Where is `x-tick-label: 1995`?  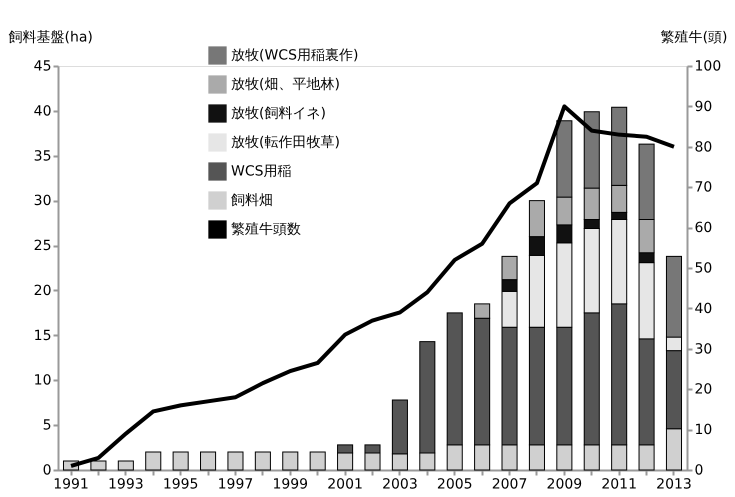
x-tick-label: 1995 is located at coordinates (180, 484).